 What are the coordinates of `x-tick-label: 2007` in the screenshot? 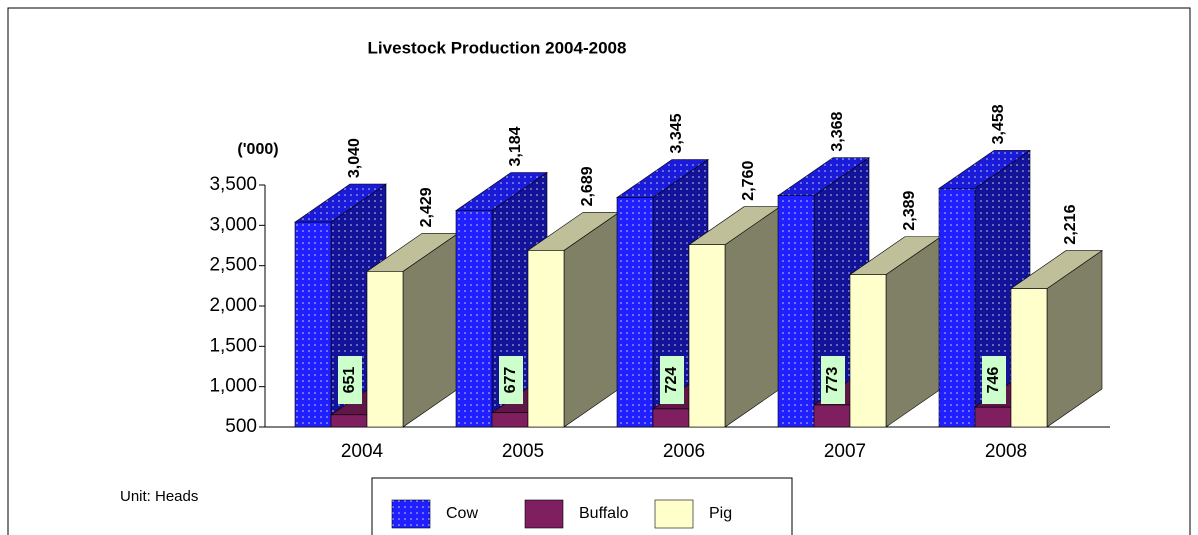 It's located at (845, 451).